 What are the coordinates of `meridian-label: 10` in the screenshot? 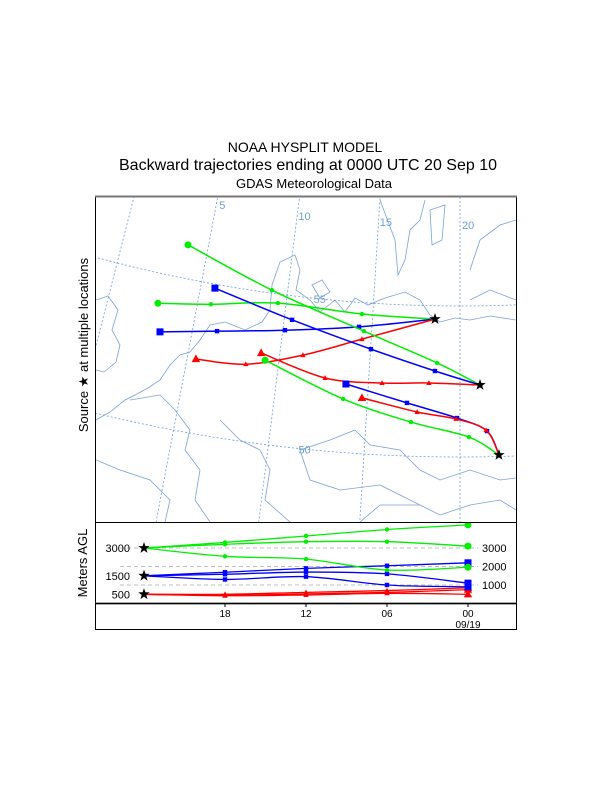 It's located at (304, 217).